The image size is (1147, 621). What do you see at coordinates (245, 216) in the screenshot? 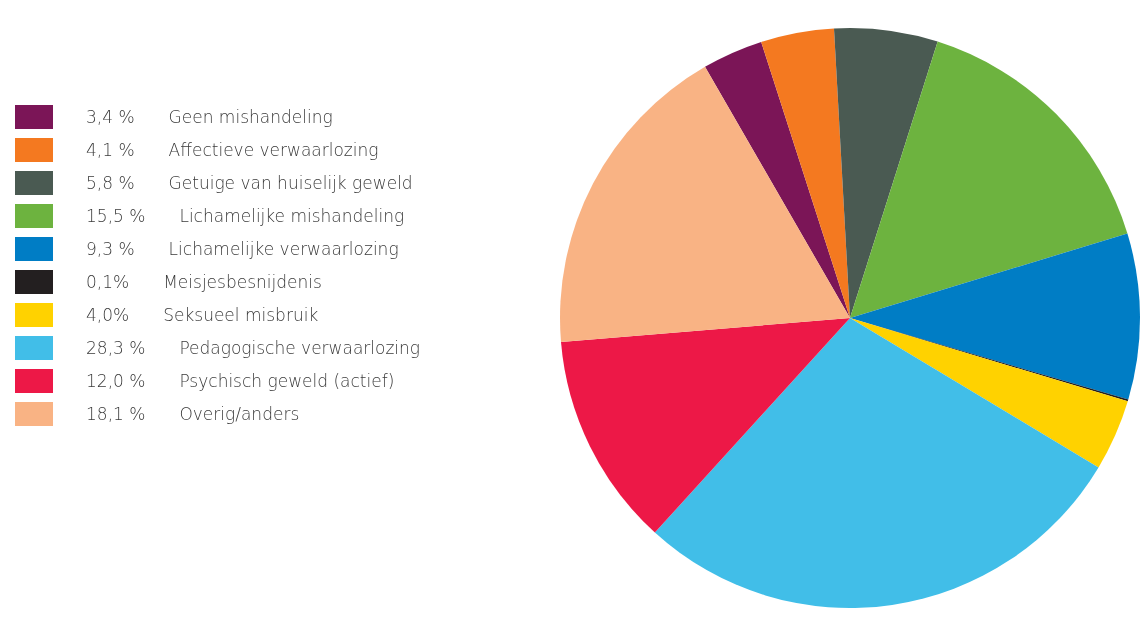
I see `legend-label: 15,5 % Lichamelijke mishandeling` at bounding box center [245, 216].